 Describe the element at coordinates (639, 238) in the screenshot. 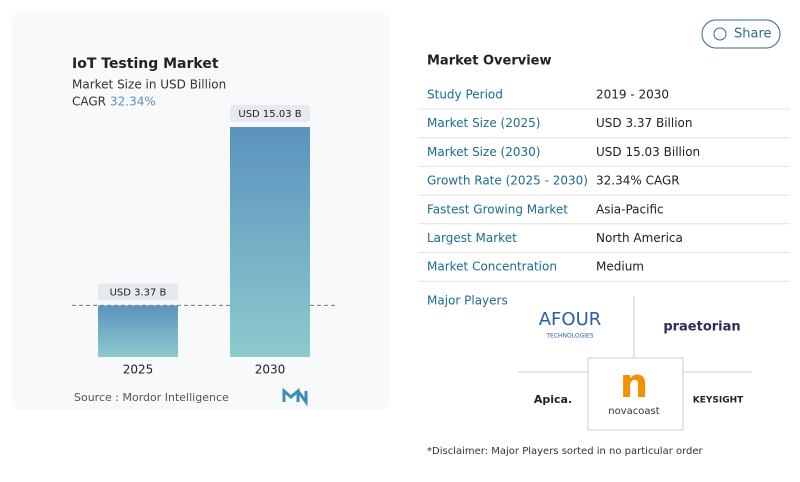

I see `row-value: North America` at that location.